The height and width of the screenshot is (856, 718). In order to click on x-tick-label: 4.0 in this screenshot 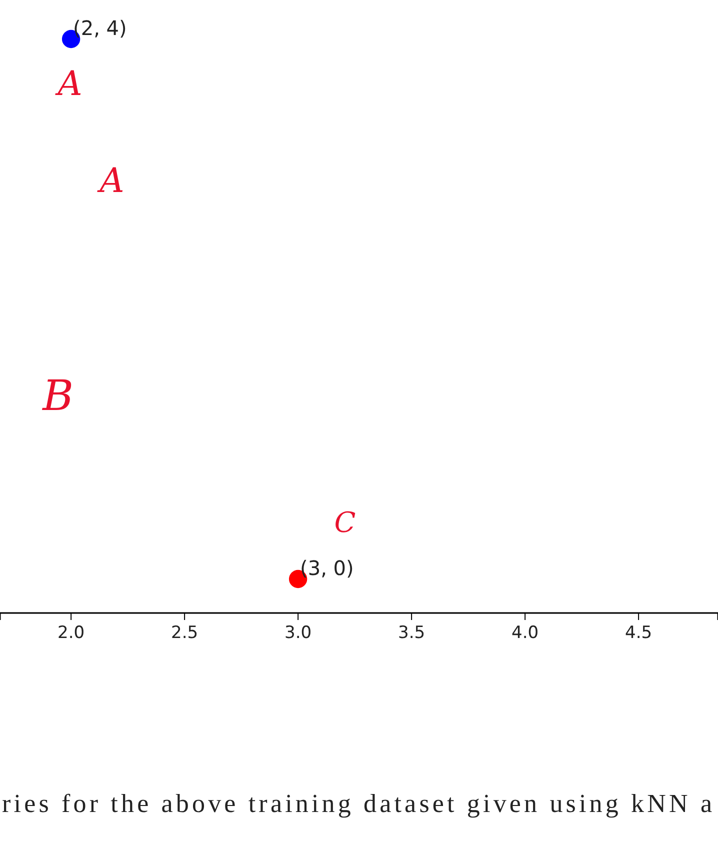, I will do `click(525, 633)`.